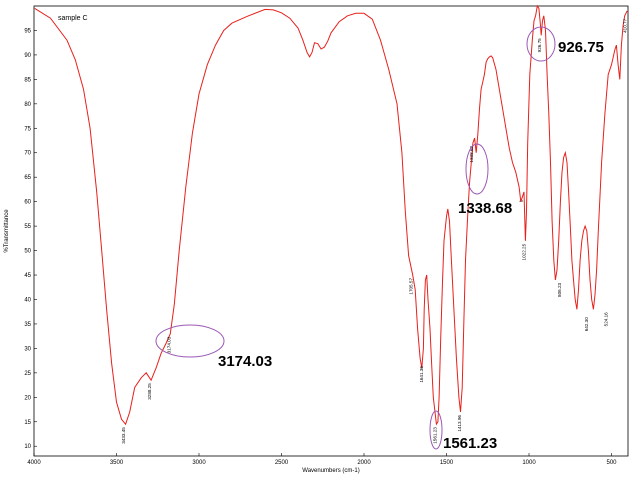  I want to click on y-tick-label: 35, so click(27, 325).